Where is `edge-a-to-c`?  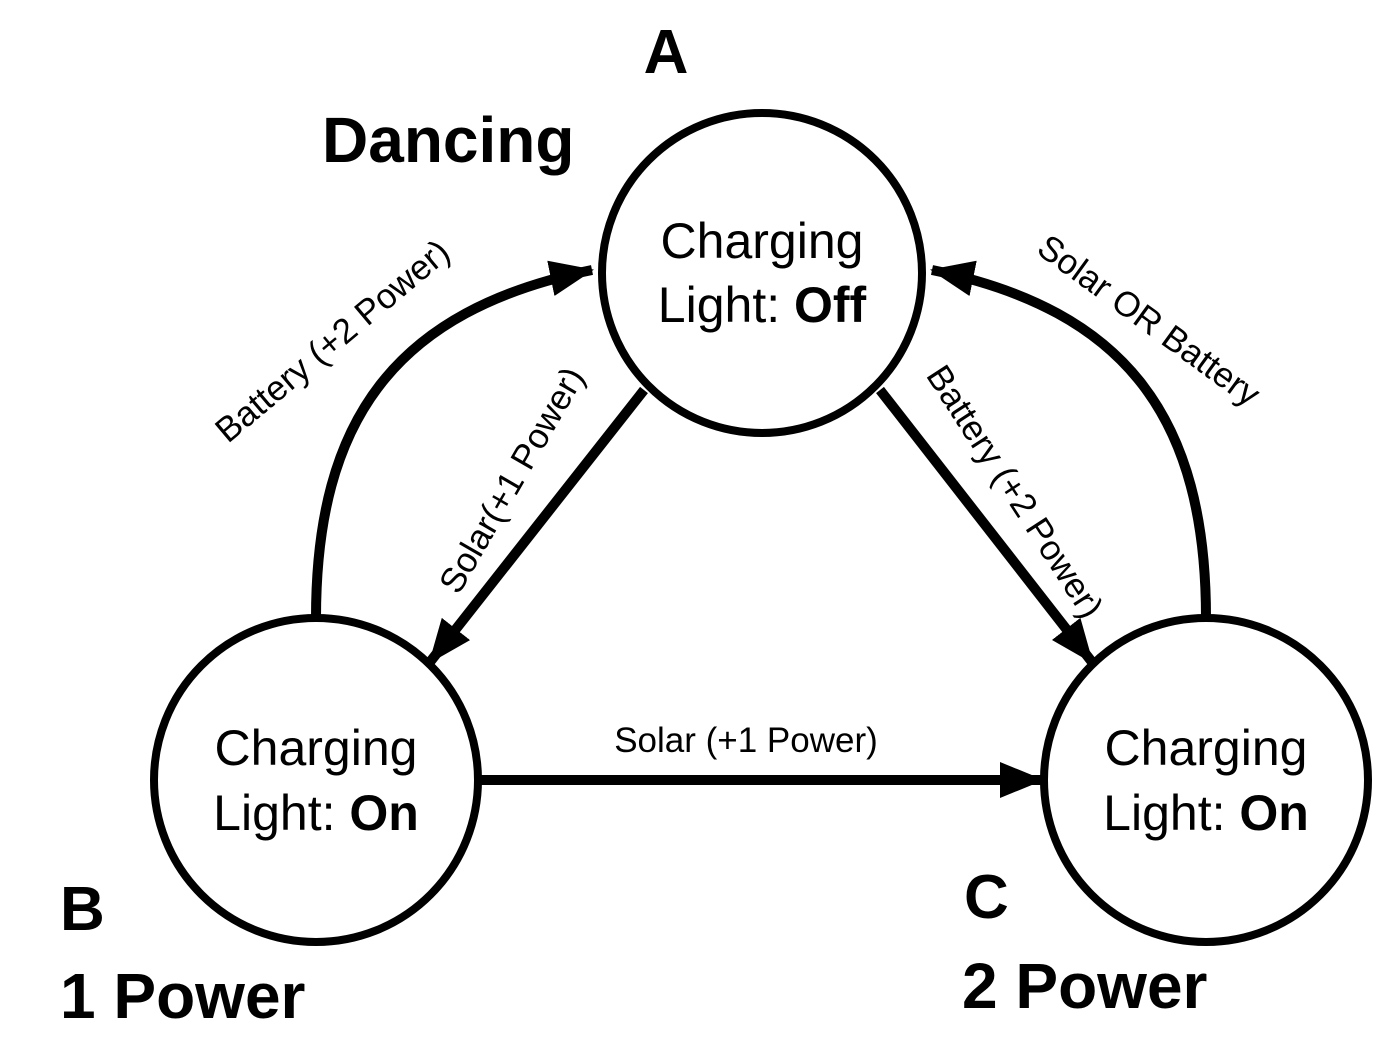
edge-a-to-c is located at coordinates (986, 526).